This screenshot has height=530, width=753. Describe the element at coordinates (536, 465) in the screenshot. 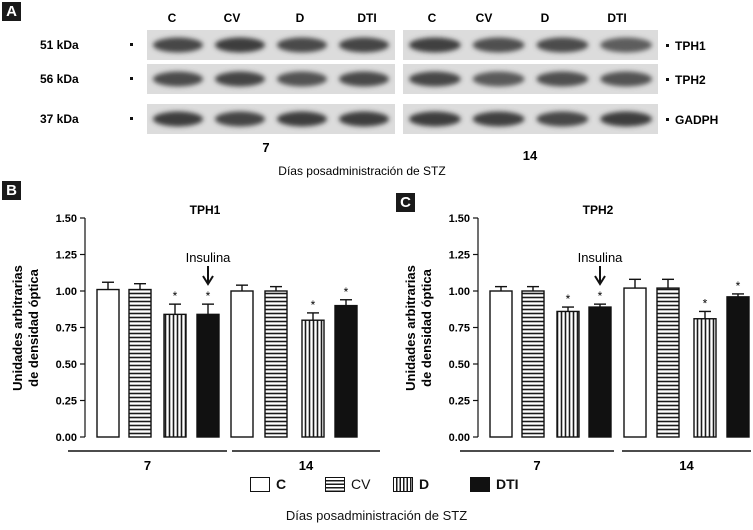

I see `group-label: 7` at that location.